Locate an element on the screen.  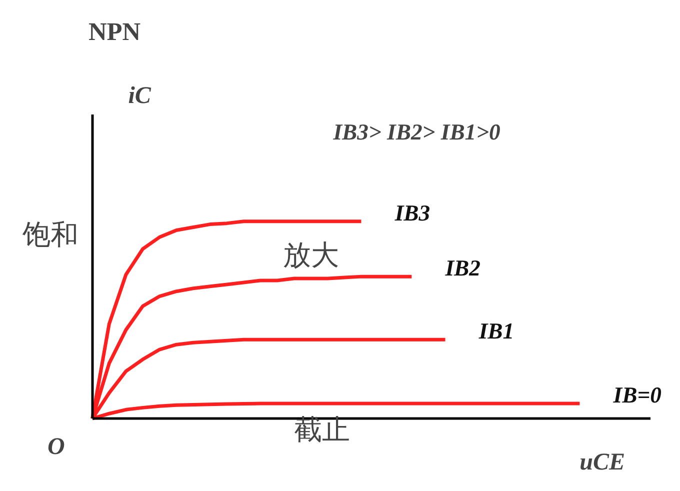
annotation: 放大 is located at coordinates (310, 255).